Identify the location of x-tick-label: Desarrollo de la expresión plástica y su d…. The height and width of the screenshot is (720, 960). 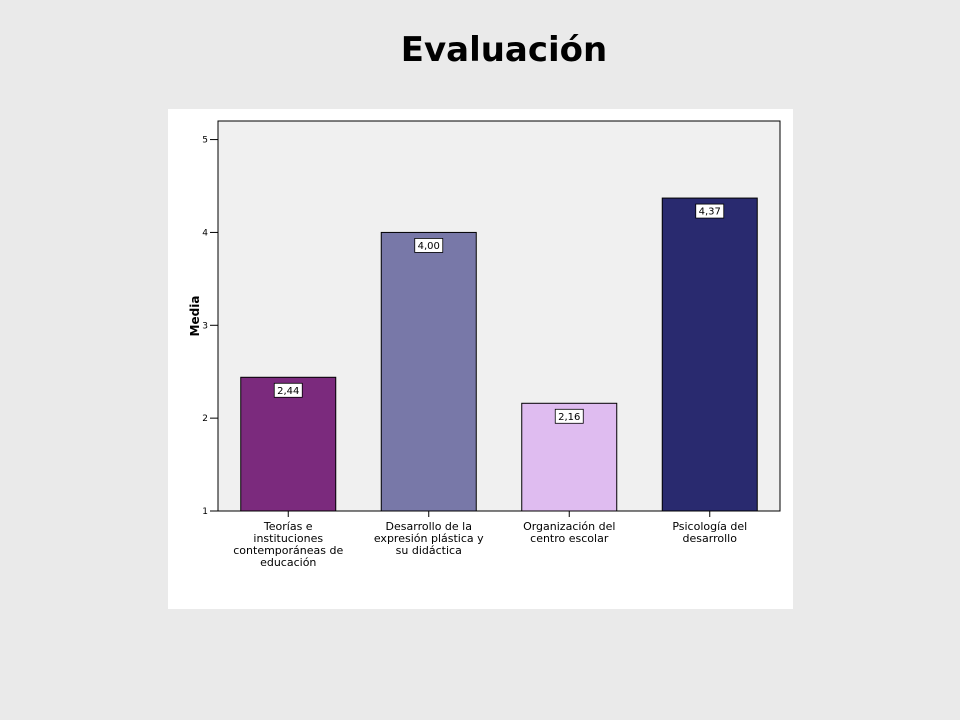
(429, 538).